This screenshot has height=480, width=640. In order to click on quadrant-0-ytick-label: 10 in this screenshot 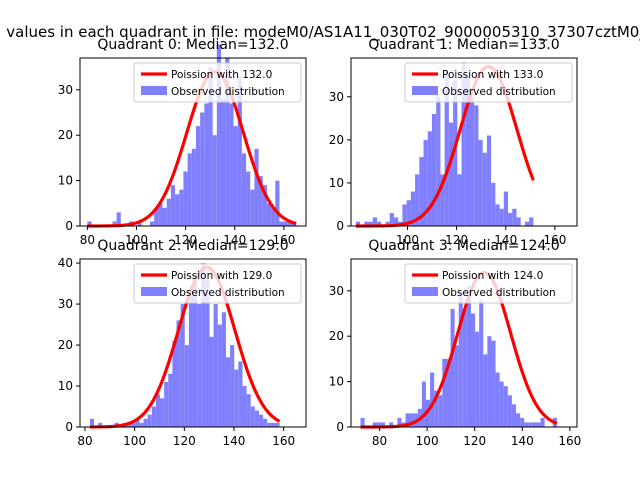, I will do `click(65, 181)`.